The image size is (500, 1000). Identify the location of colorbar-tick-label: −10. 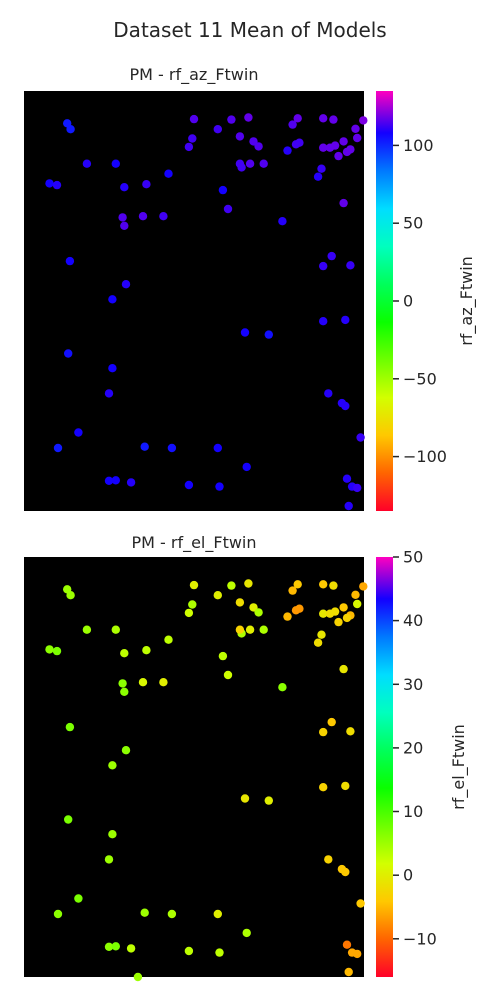
(420, 938).